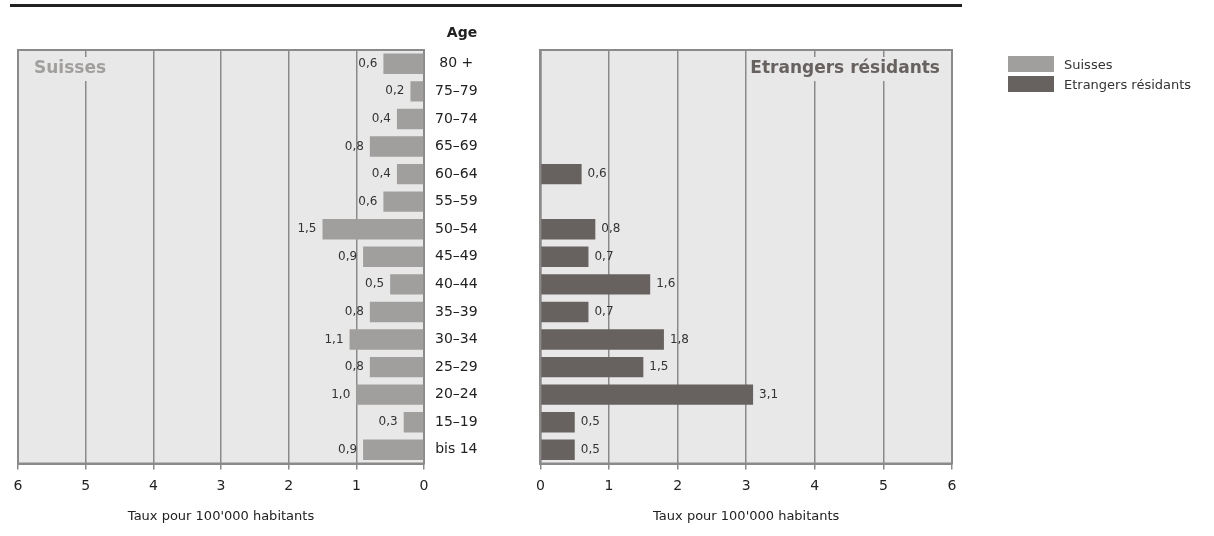 This screenshot has width=1214, height=536. I want to click on text: Etrangers résidants, so click(845, 66).